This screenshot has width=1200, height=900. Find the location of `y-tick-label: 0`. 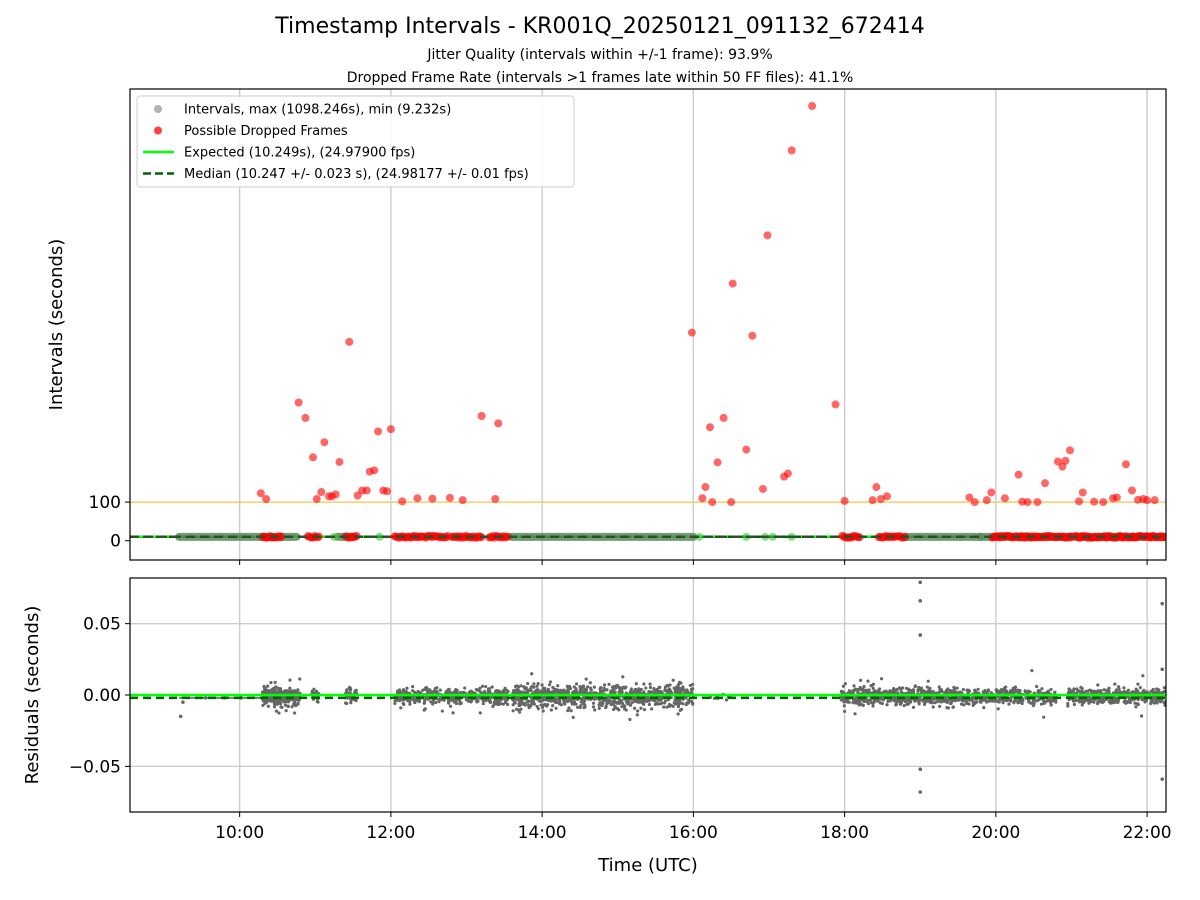

y-tick-label: 0 is located at coordinates (115, 542).